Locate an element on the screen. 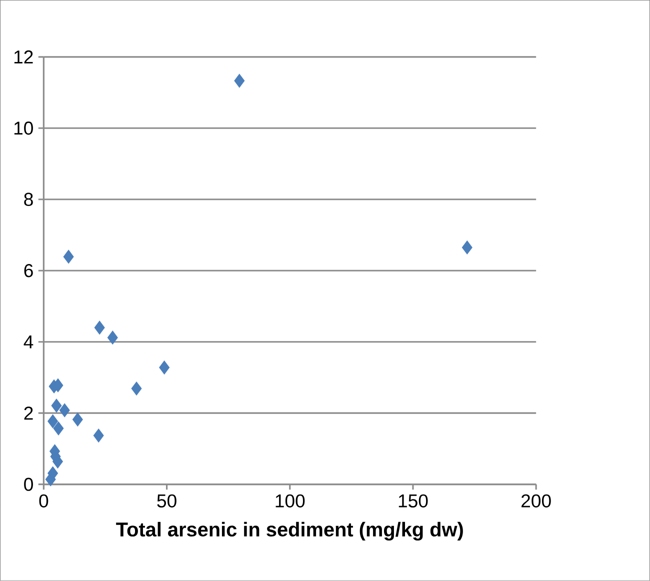 Image resolution: width=650 pixels, height=581 pixels. y-tick-label: 0 is located at coordinates (28, 484).